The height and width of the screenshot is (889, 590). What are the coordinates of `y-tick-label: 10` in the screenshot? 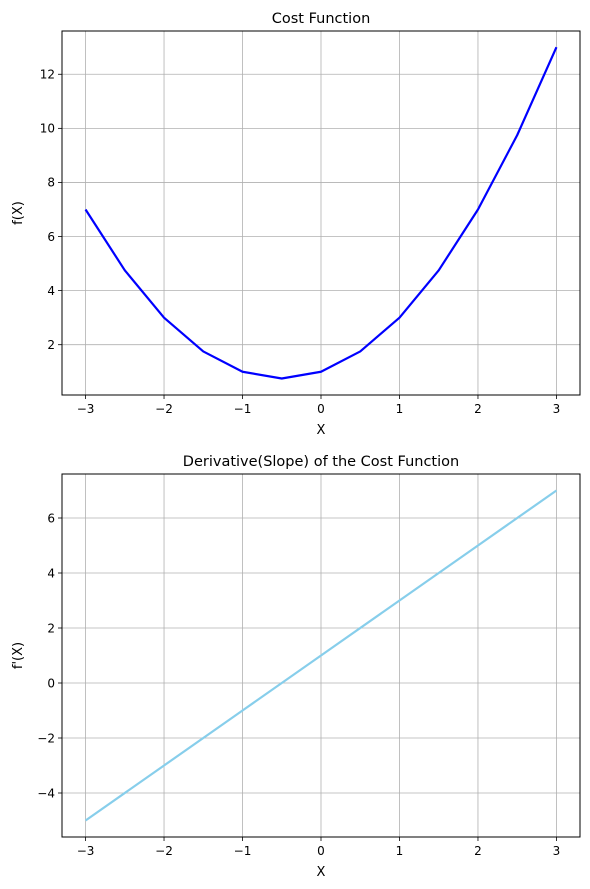 It's located at (47, 129).